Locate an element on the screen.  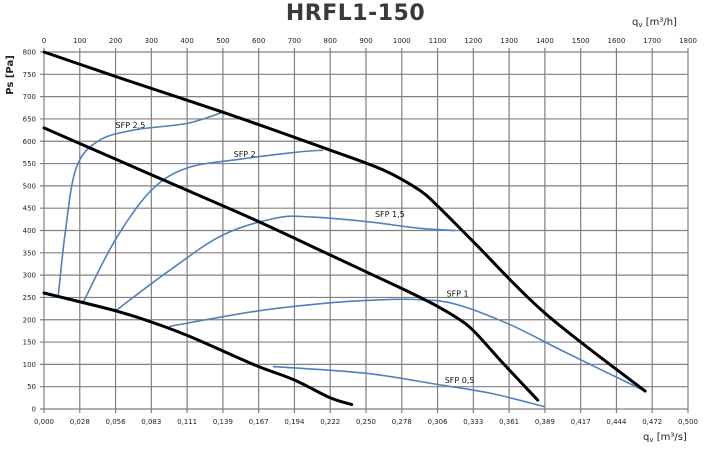
y-tick-label: 800 is located at coordinates (29, 53).